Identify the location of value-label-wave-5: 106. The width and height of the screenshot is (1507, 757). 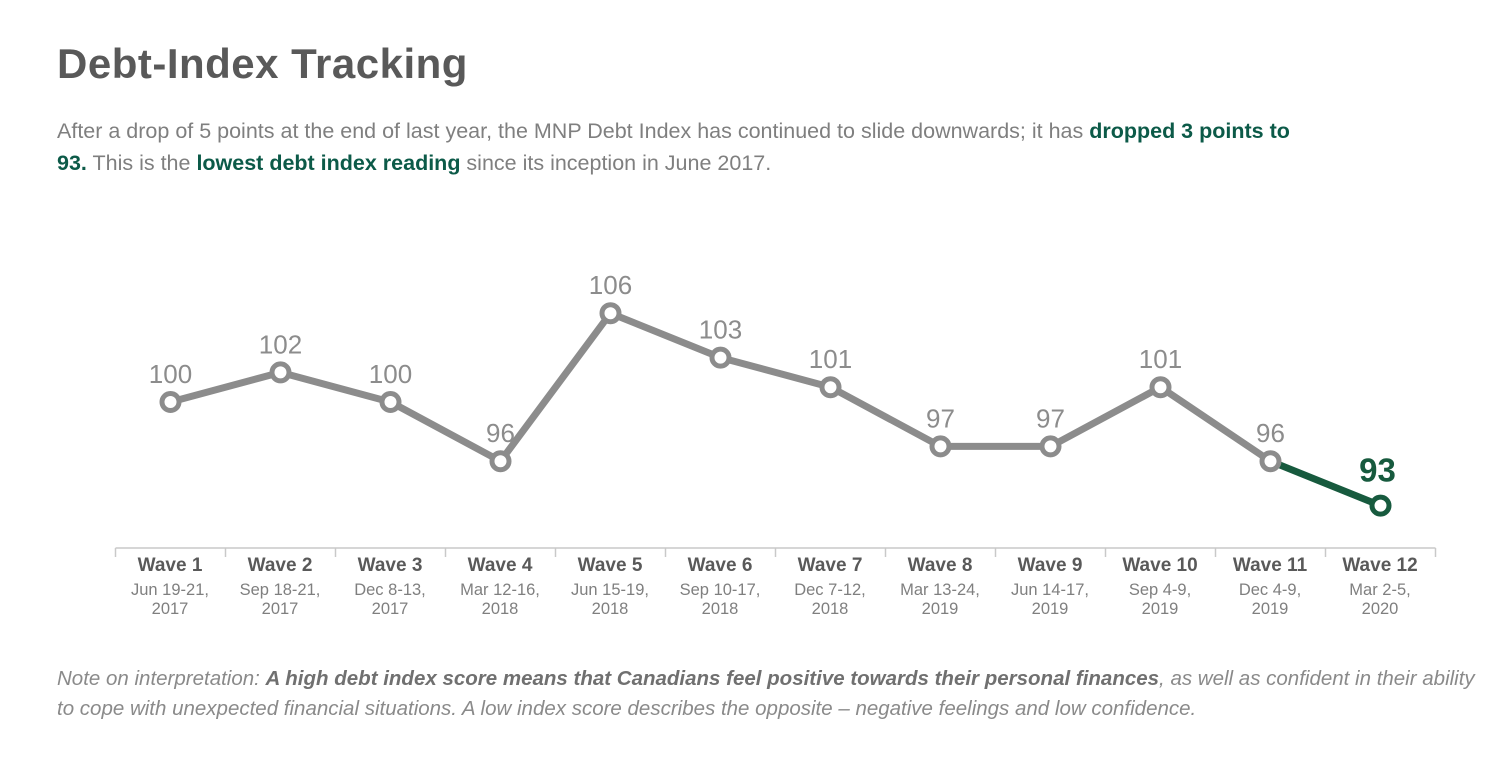
(610, 285).